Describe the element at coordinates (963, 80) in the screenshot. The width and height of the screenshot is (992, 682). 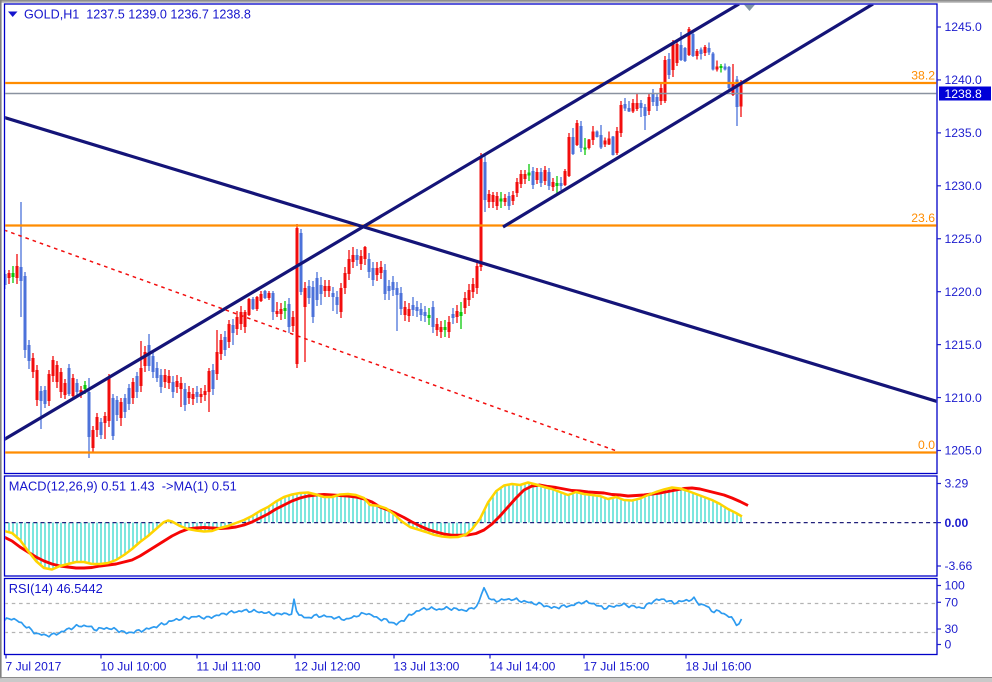
I see `svg-text: 1240.0` at that location.